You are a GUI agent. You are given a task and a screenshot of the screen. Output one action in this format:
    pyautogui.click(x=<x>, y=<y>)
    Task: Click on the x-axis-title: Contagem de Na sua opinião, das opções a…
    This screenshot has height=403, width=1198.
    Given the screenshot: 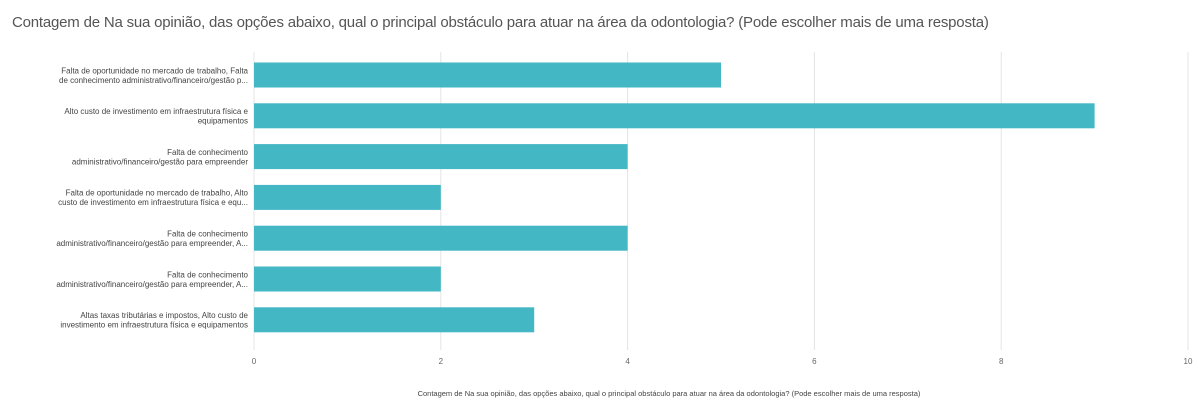 What is the action you would take?
    pyautogui.click(x=669, y=393)
    